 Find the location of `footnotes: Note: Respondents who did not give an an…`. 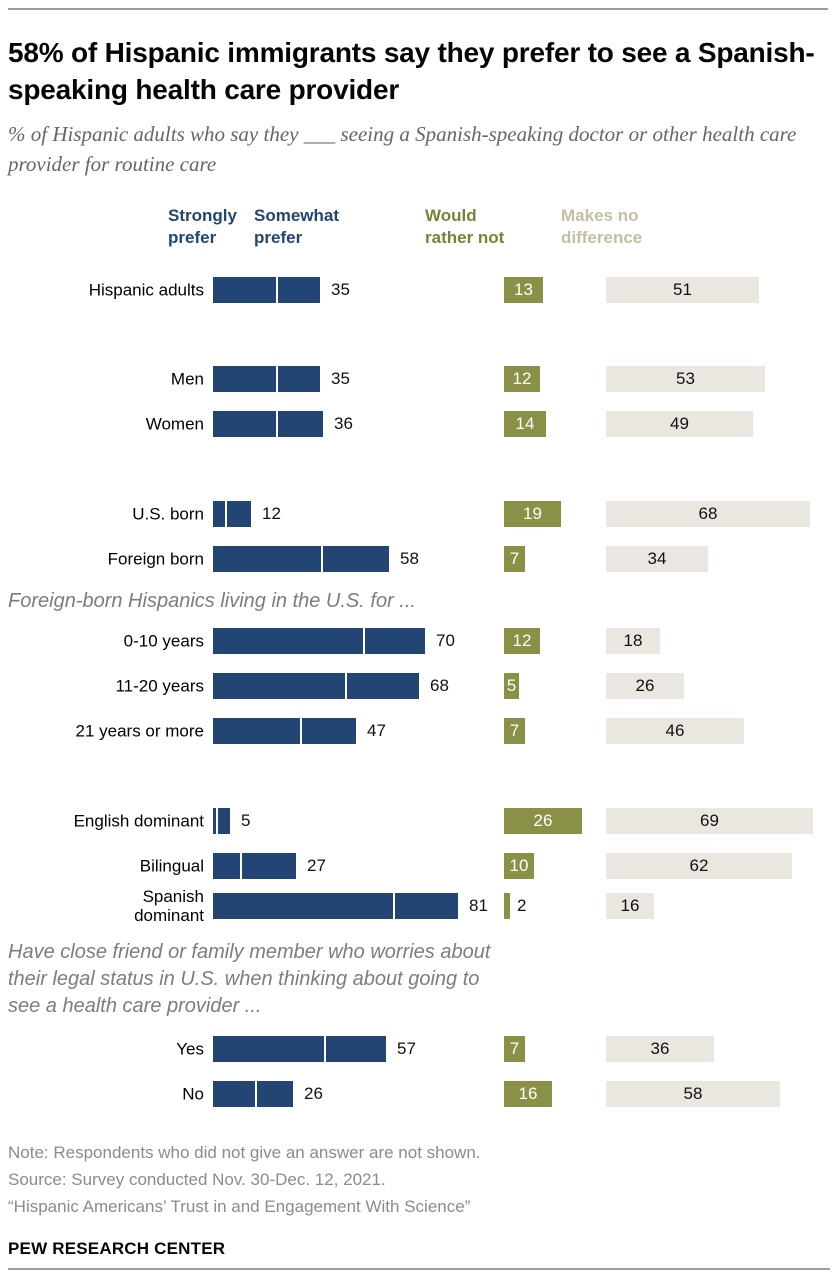

footnotes: Note: Respondents who did not give an an… is located at coordinates (419, 1179).